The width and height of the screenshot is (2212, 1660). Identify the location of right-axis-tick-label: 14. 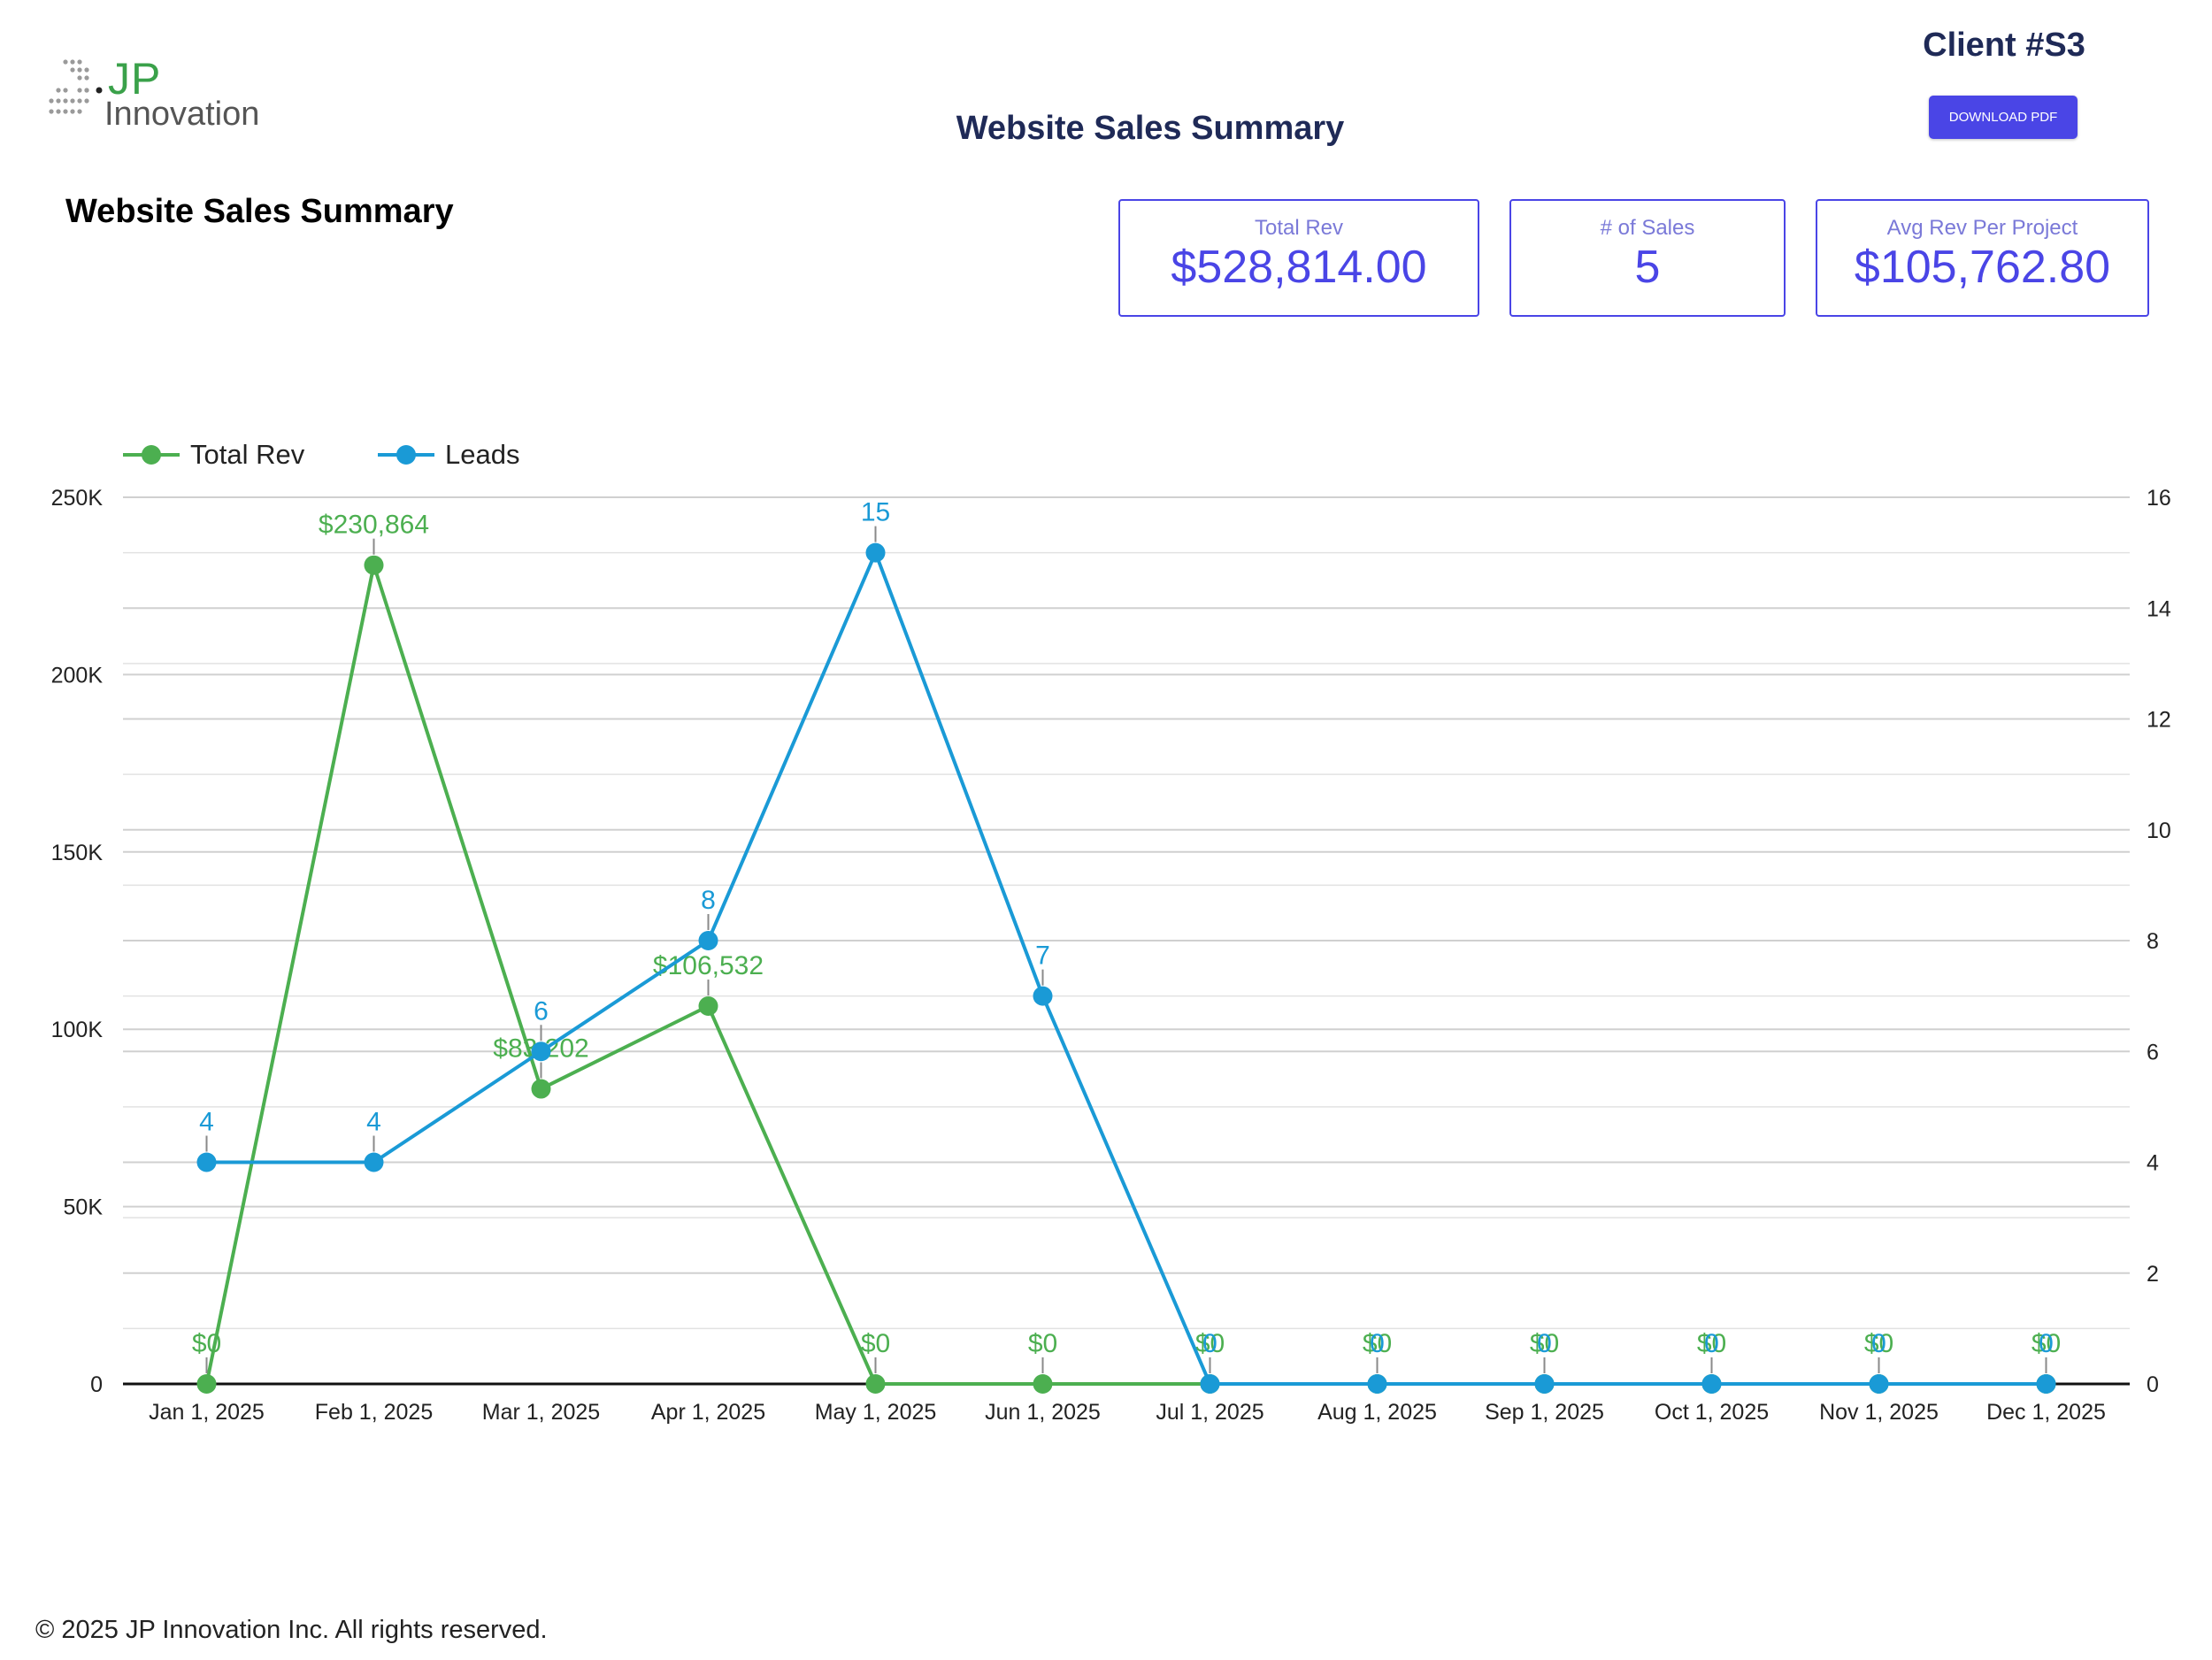
(2159, 608).